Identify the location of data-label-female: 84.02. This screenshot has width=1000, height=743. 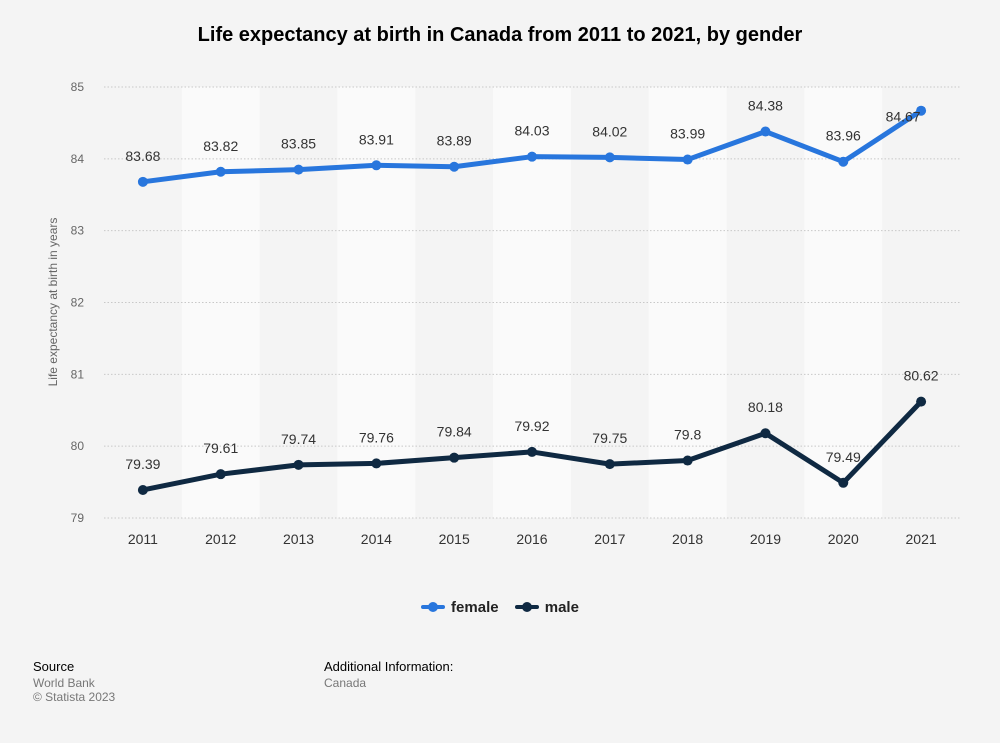
(609, 131).